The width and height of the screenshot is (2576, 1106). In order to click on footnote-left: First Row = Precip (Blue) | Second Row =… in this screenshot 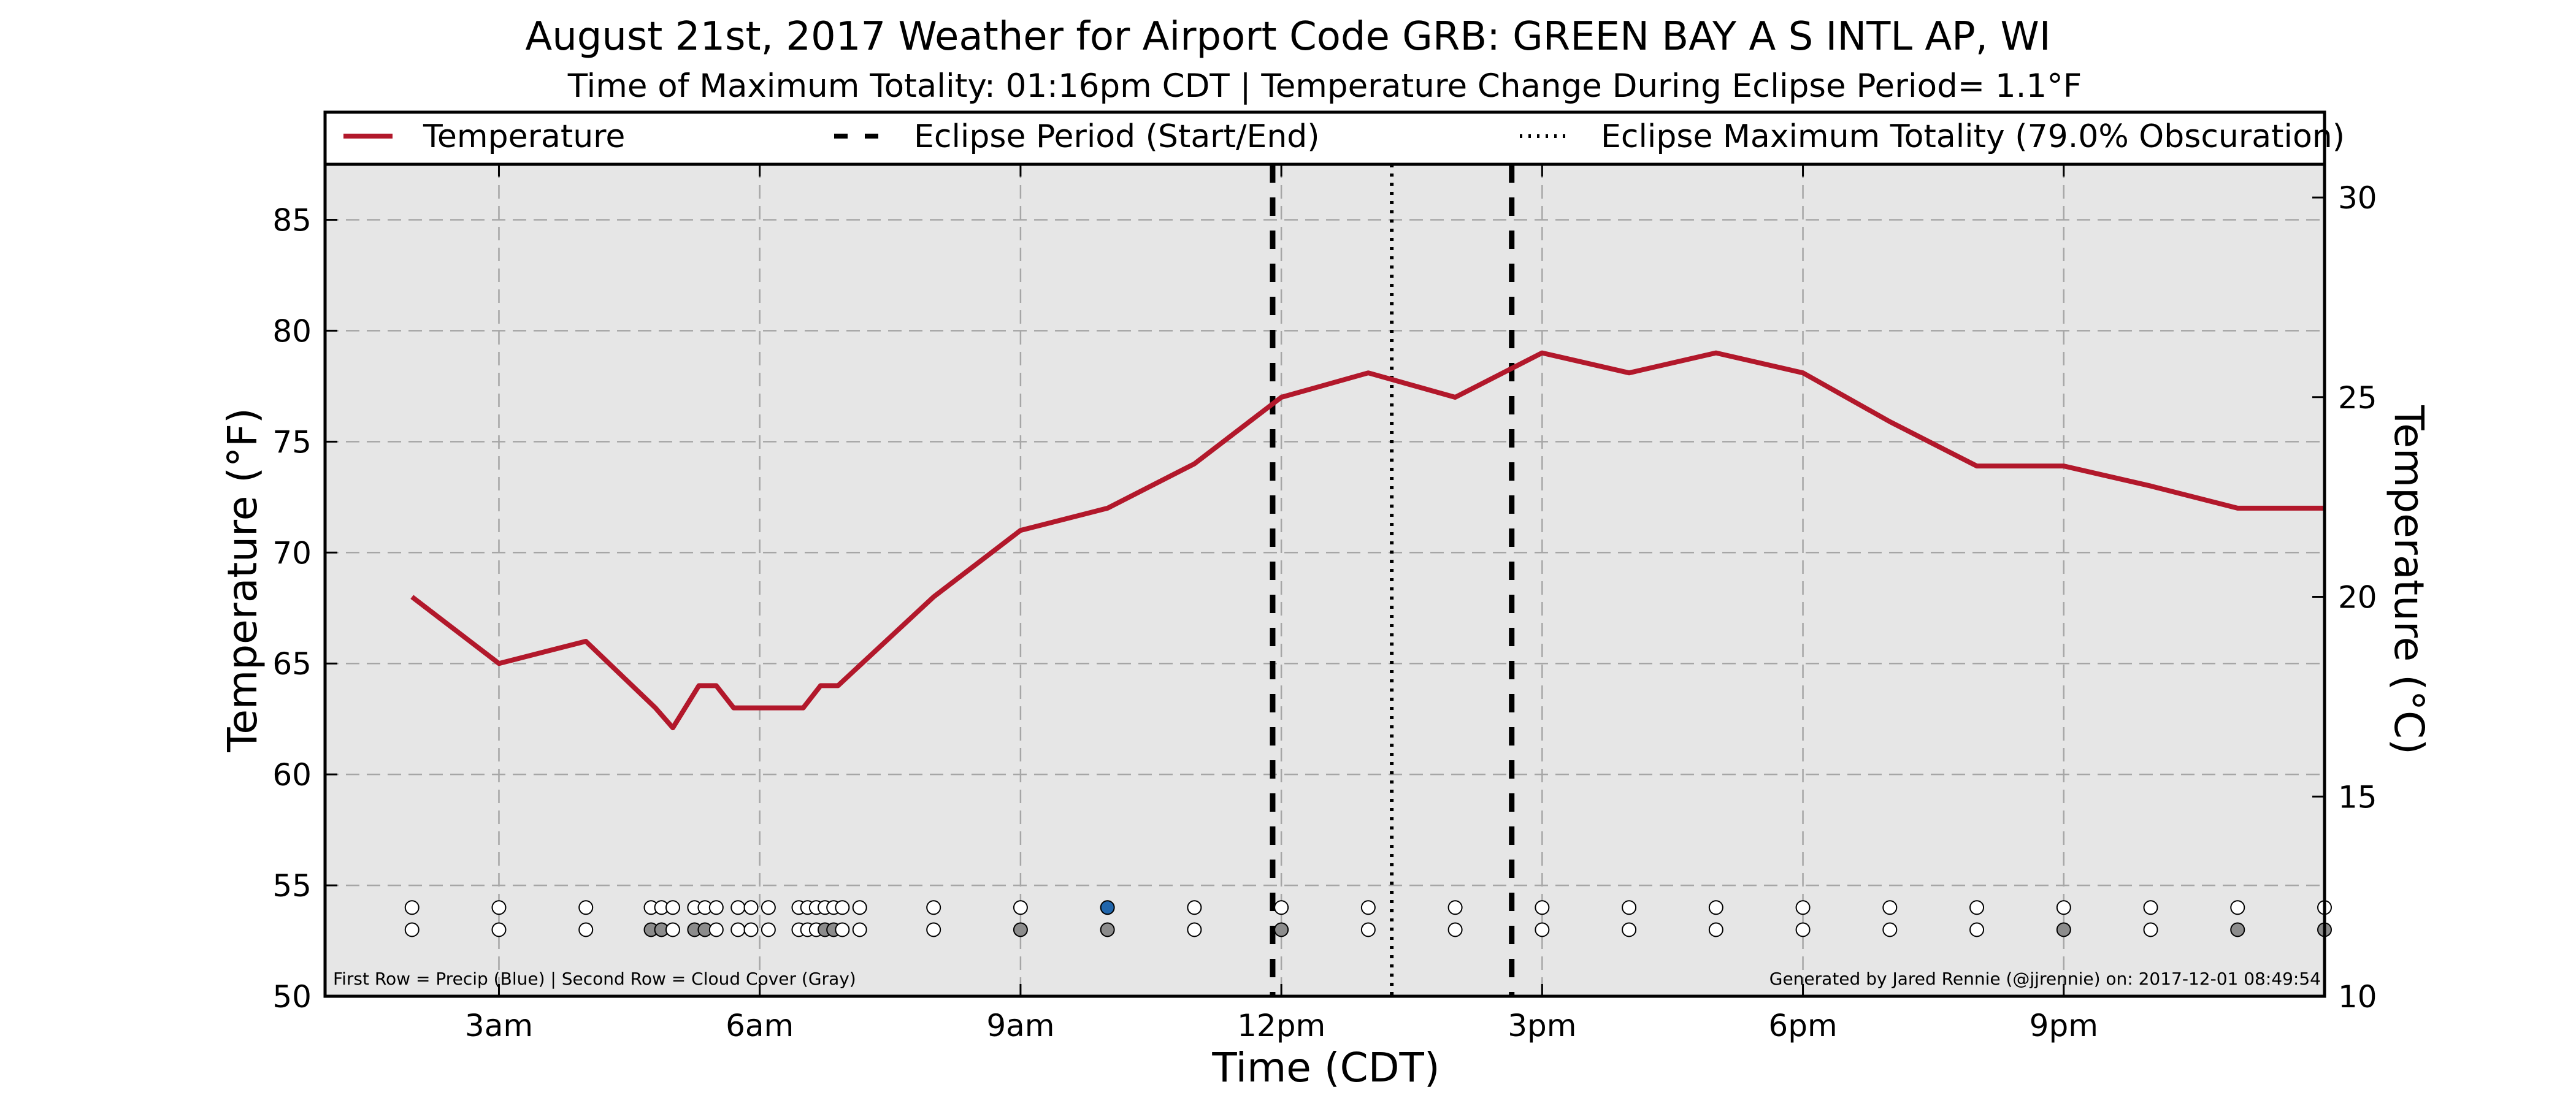, I will do `click(594, 979)`.